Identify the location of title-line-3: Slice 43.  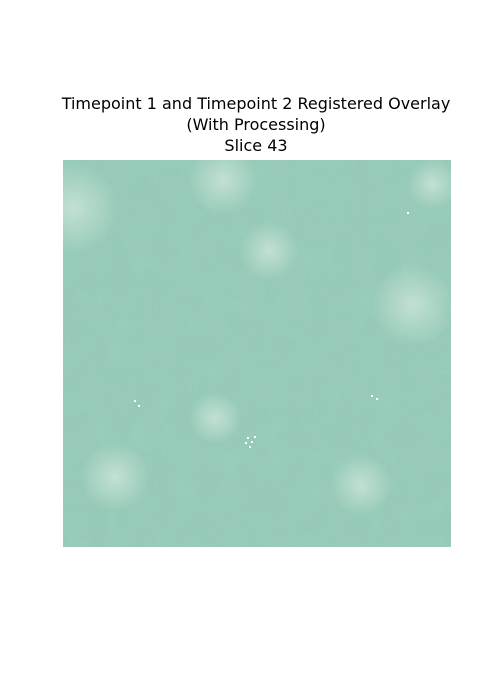
(256, 145).